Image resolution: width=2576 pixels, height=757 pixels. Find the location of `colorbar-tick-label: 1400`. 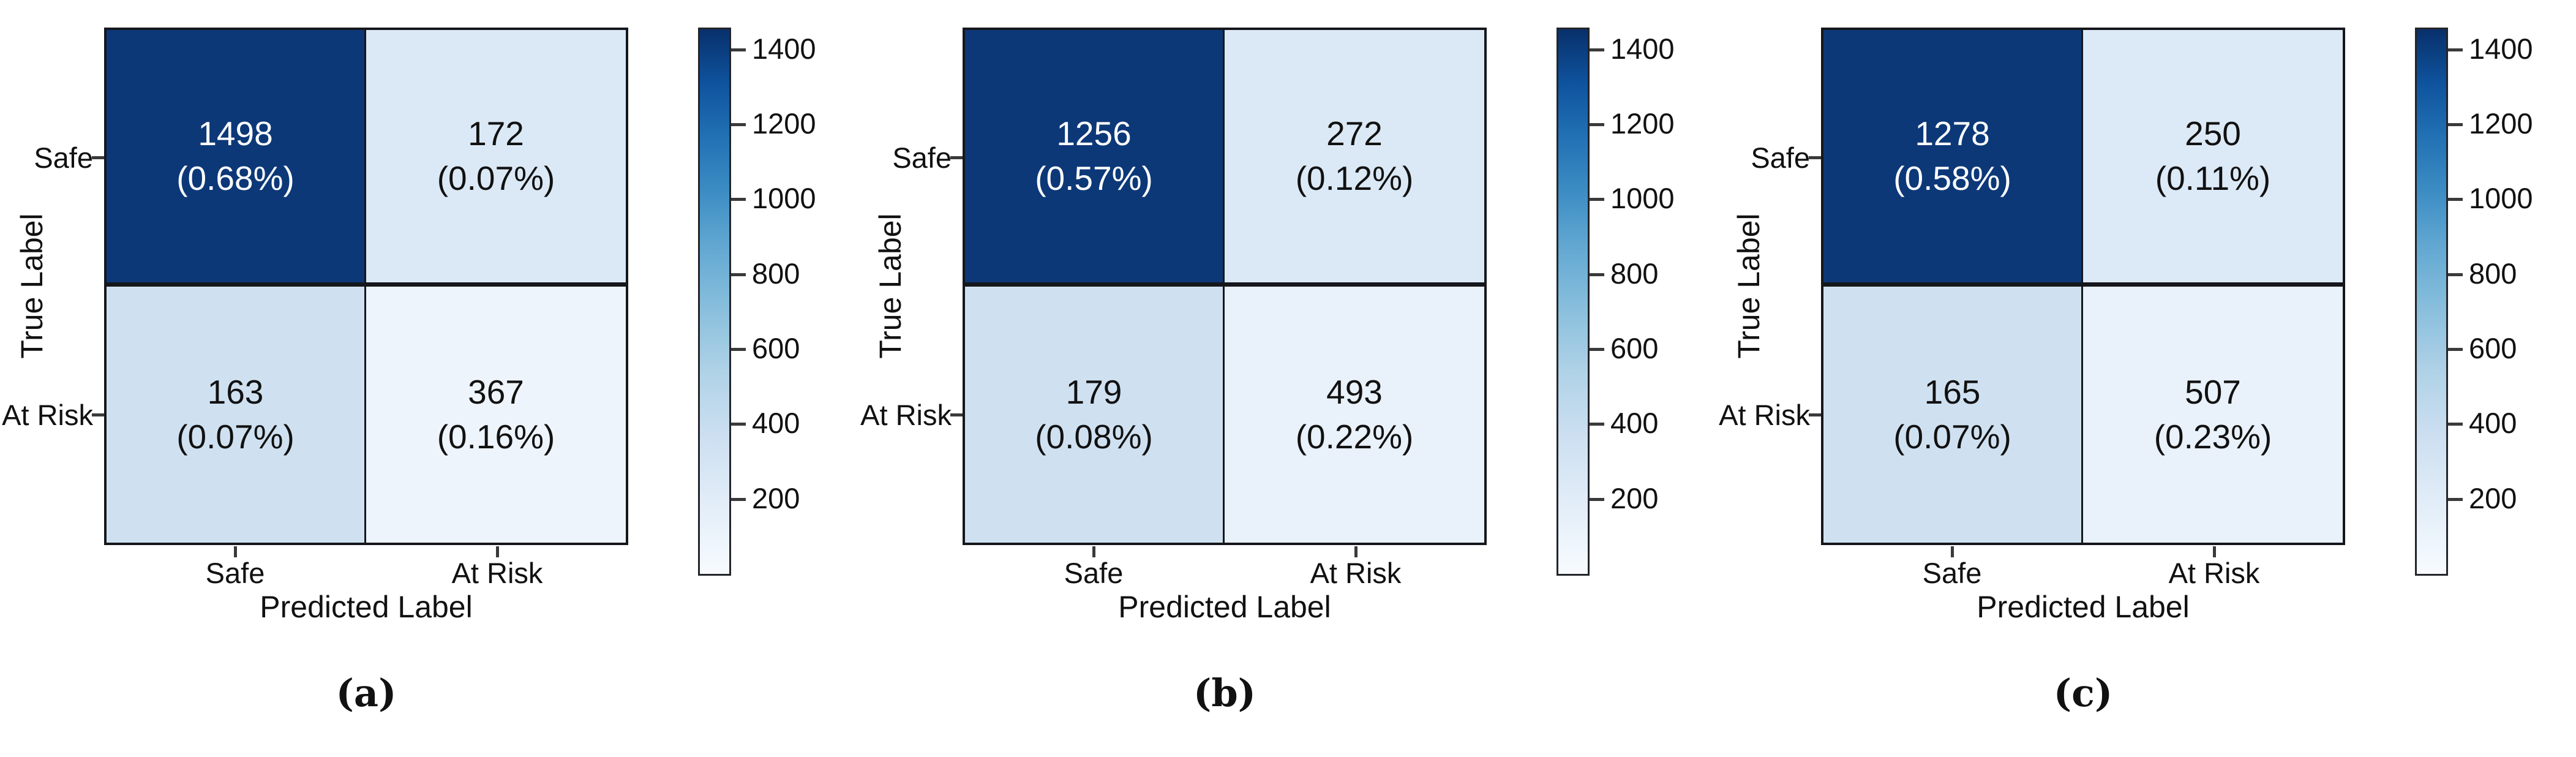

colorbar-tick-label: 1400 is located at coordinates (2501, 49).